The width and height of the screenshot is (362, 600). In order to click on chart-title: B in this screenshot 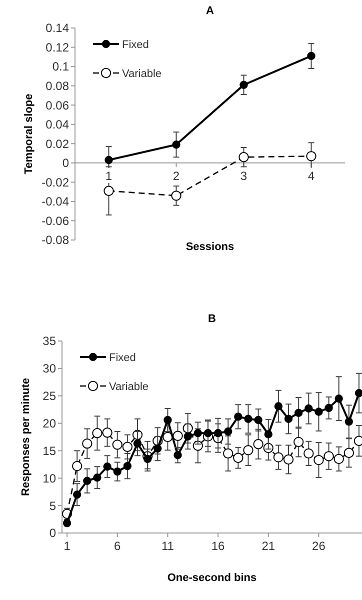, I will do `click(212, 319)`.